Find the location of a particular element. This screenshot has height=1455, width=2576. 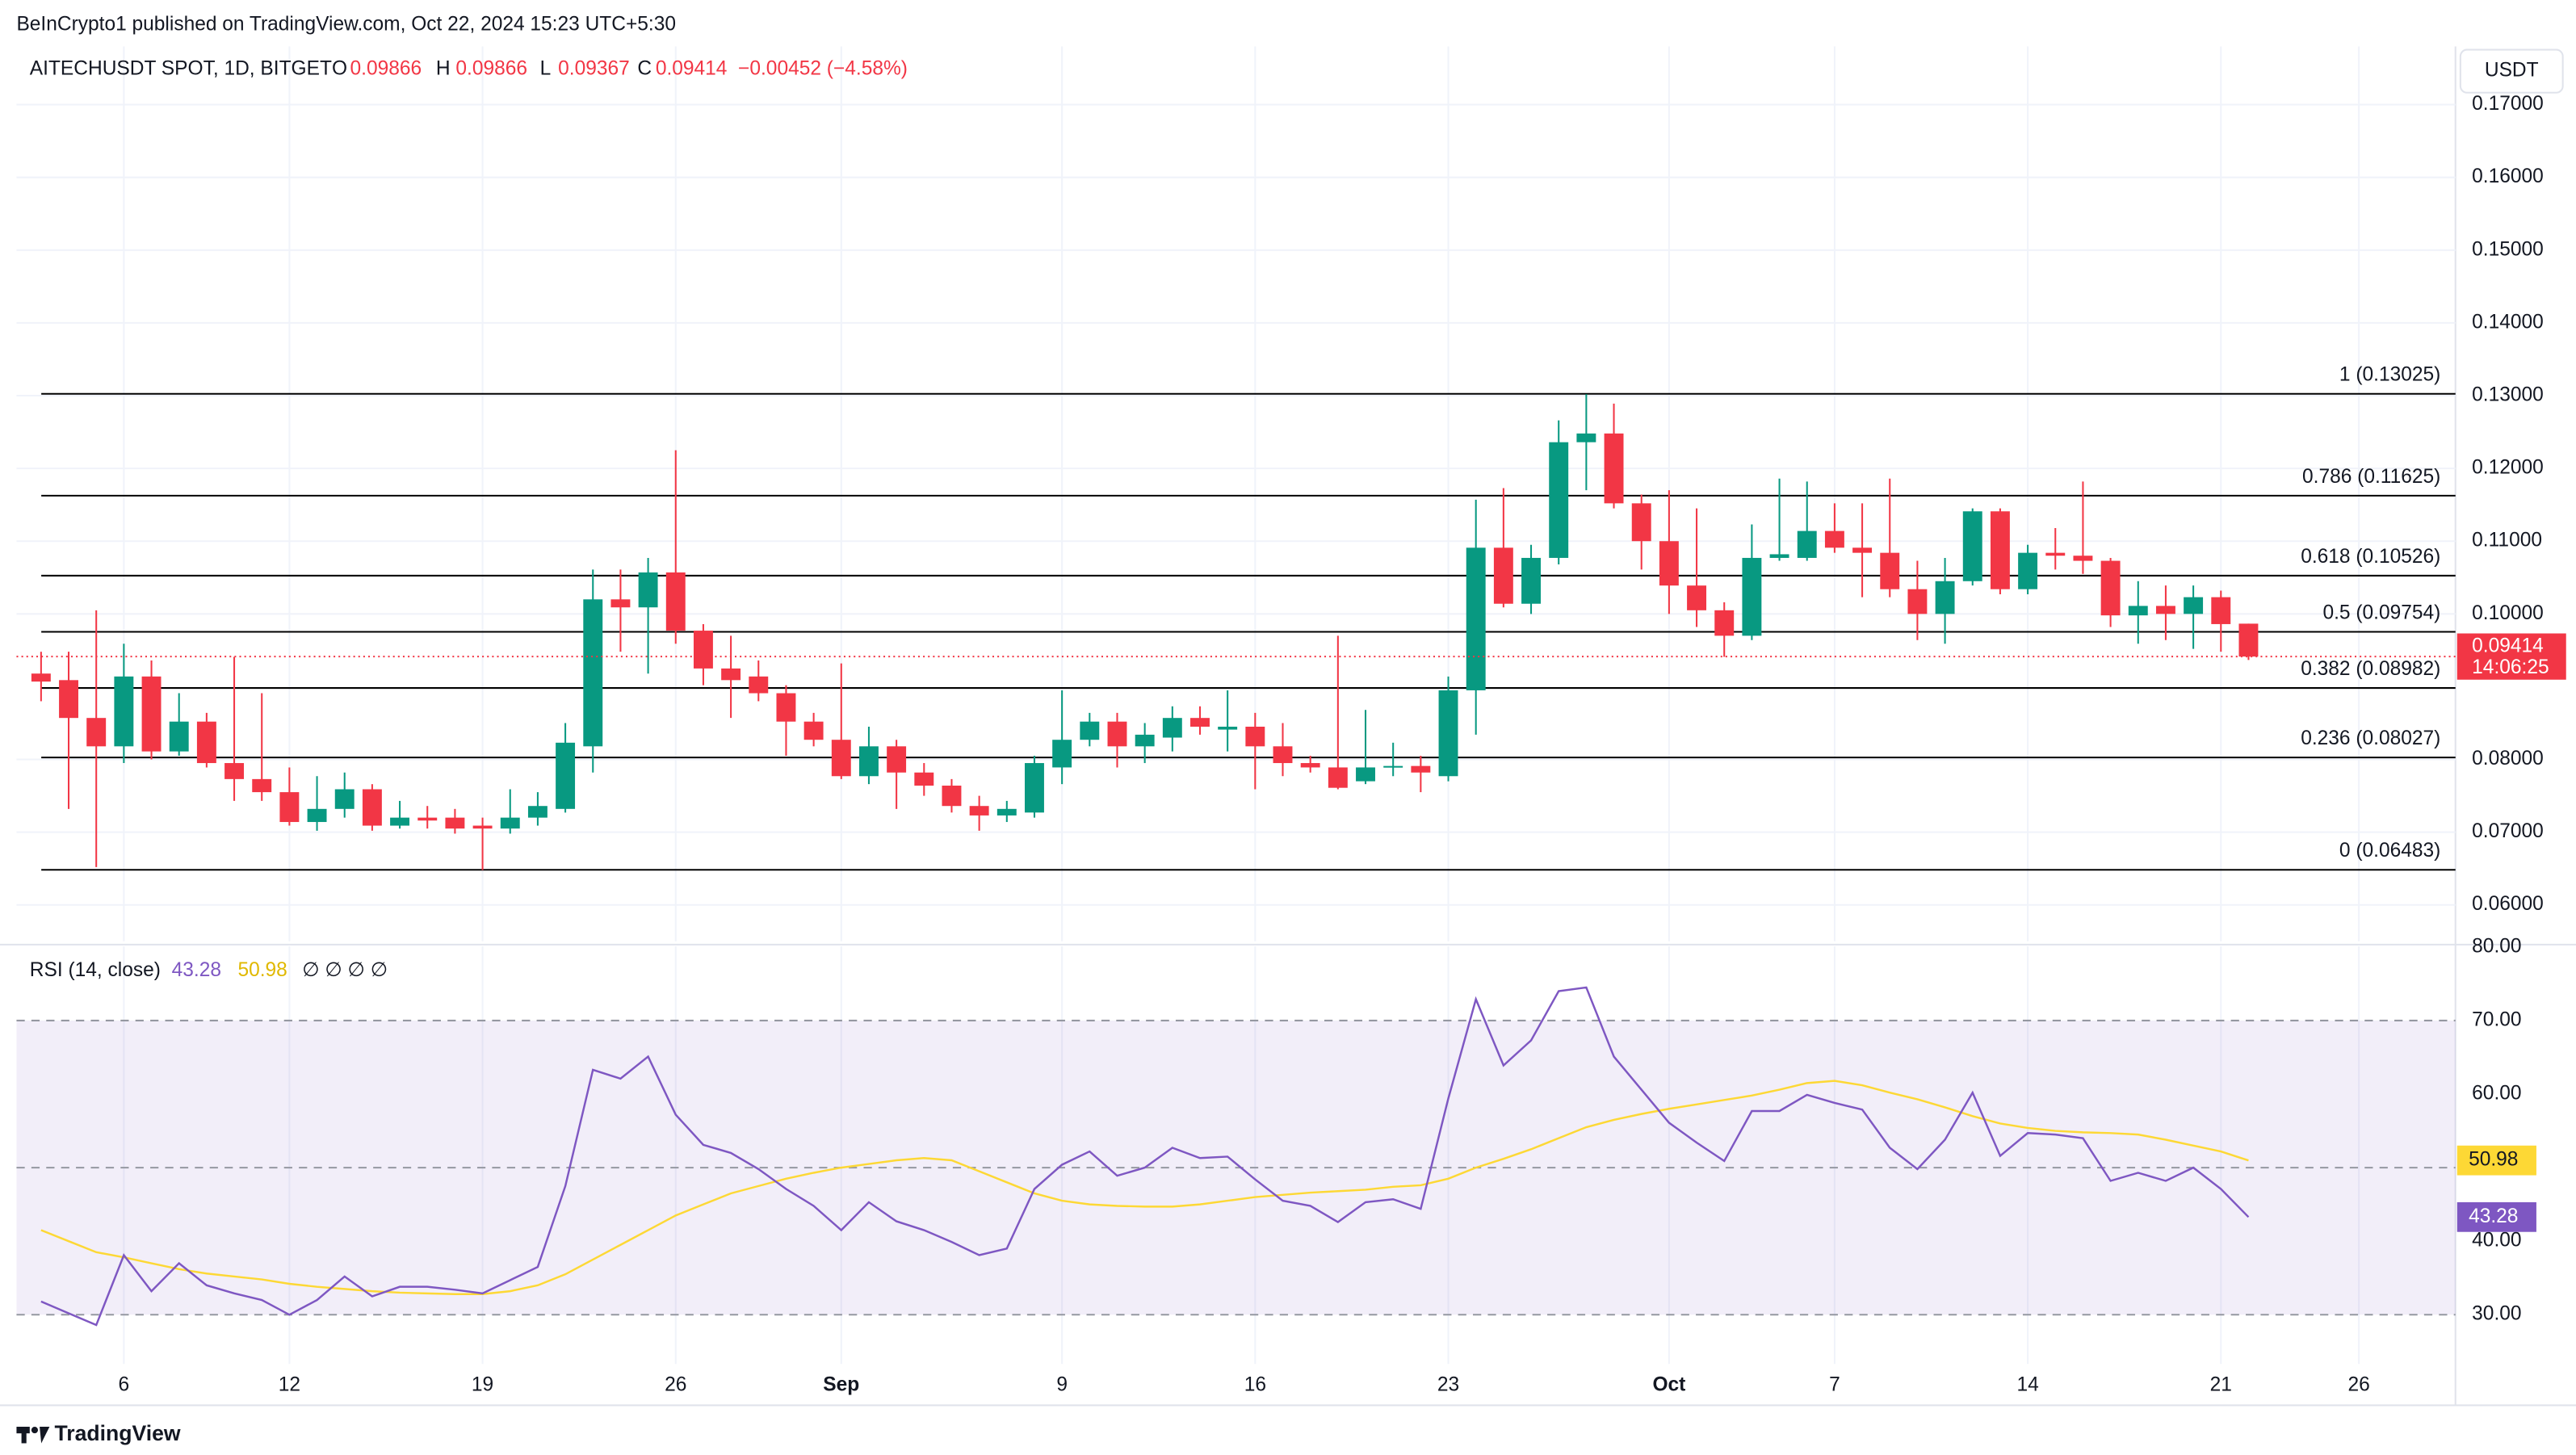

y-tick-label: 70.00 is located at coordinates (2496, 1019).